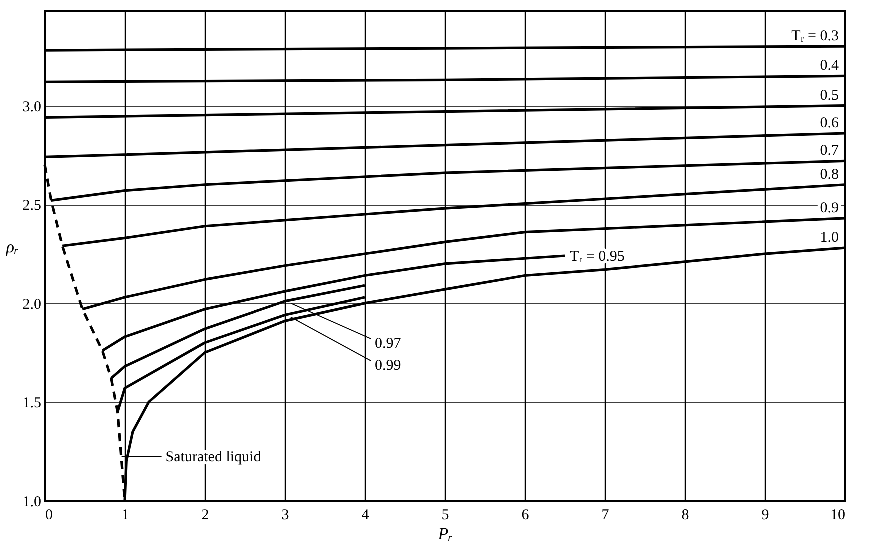  What do you see at coordinates (829, 174) in the screenshot?
I see `series-label: 0.8` at bounding box center [829, 174].